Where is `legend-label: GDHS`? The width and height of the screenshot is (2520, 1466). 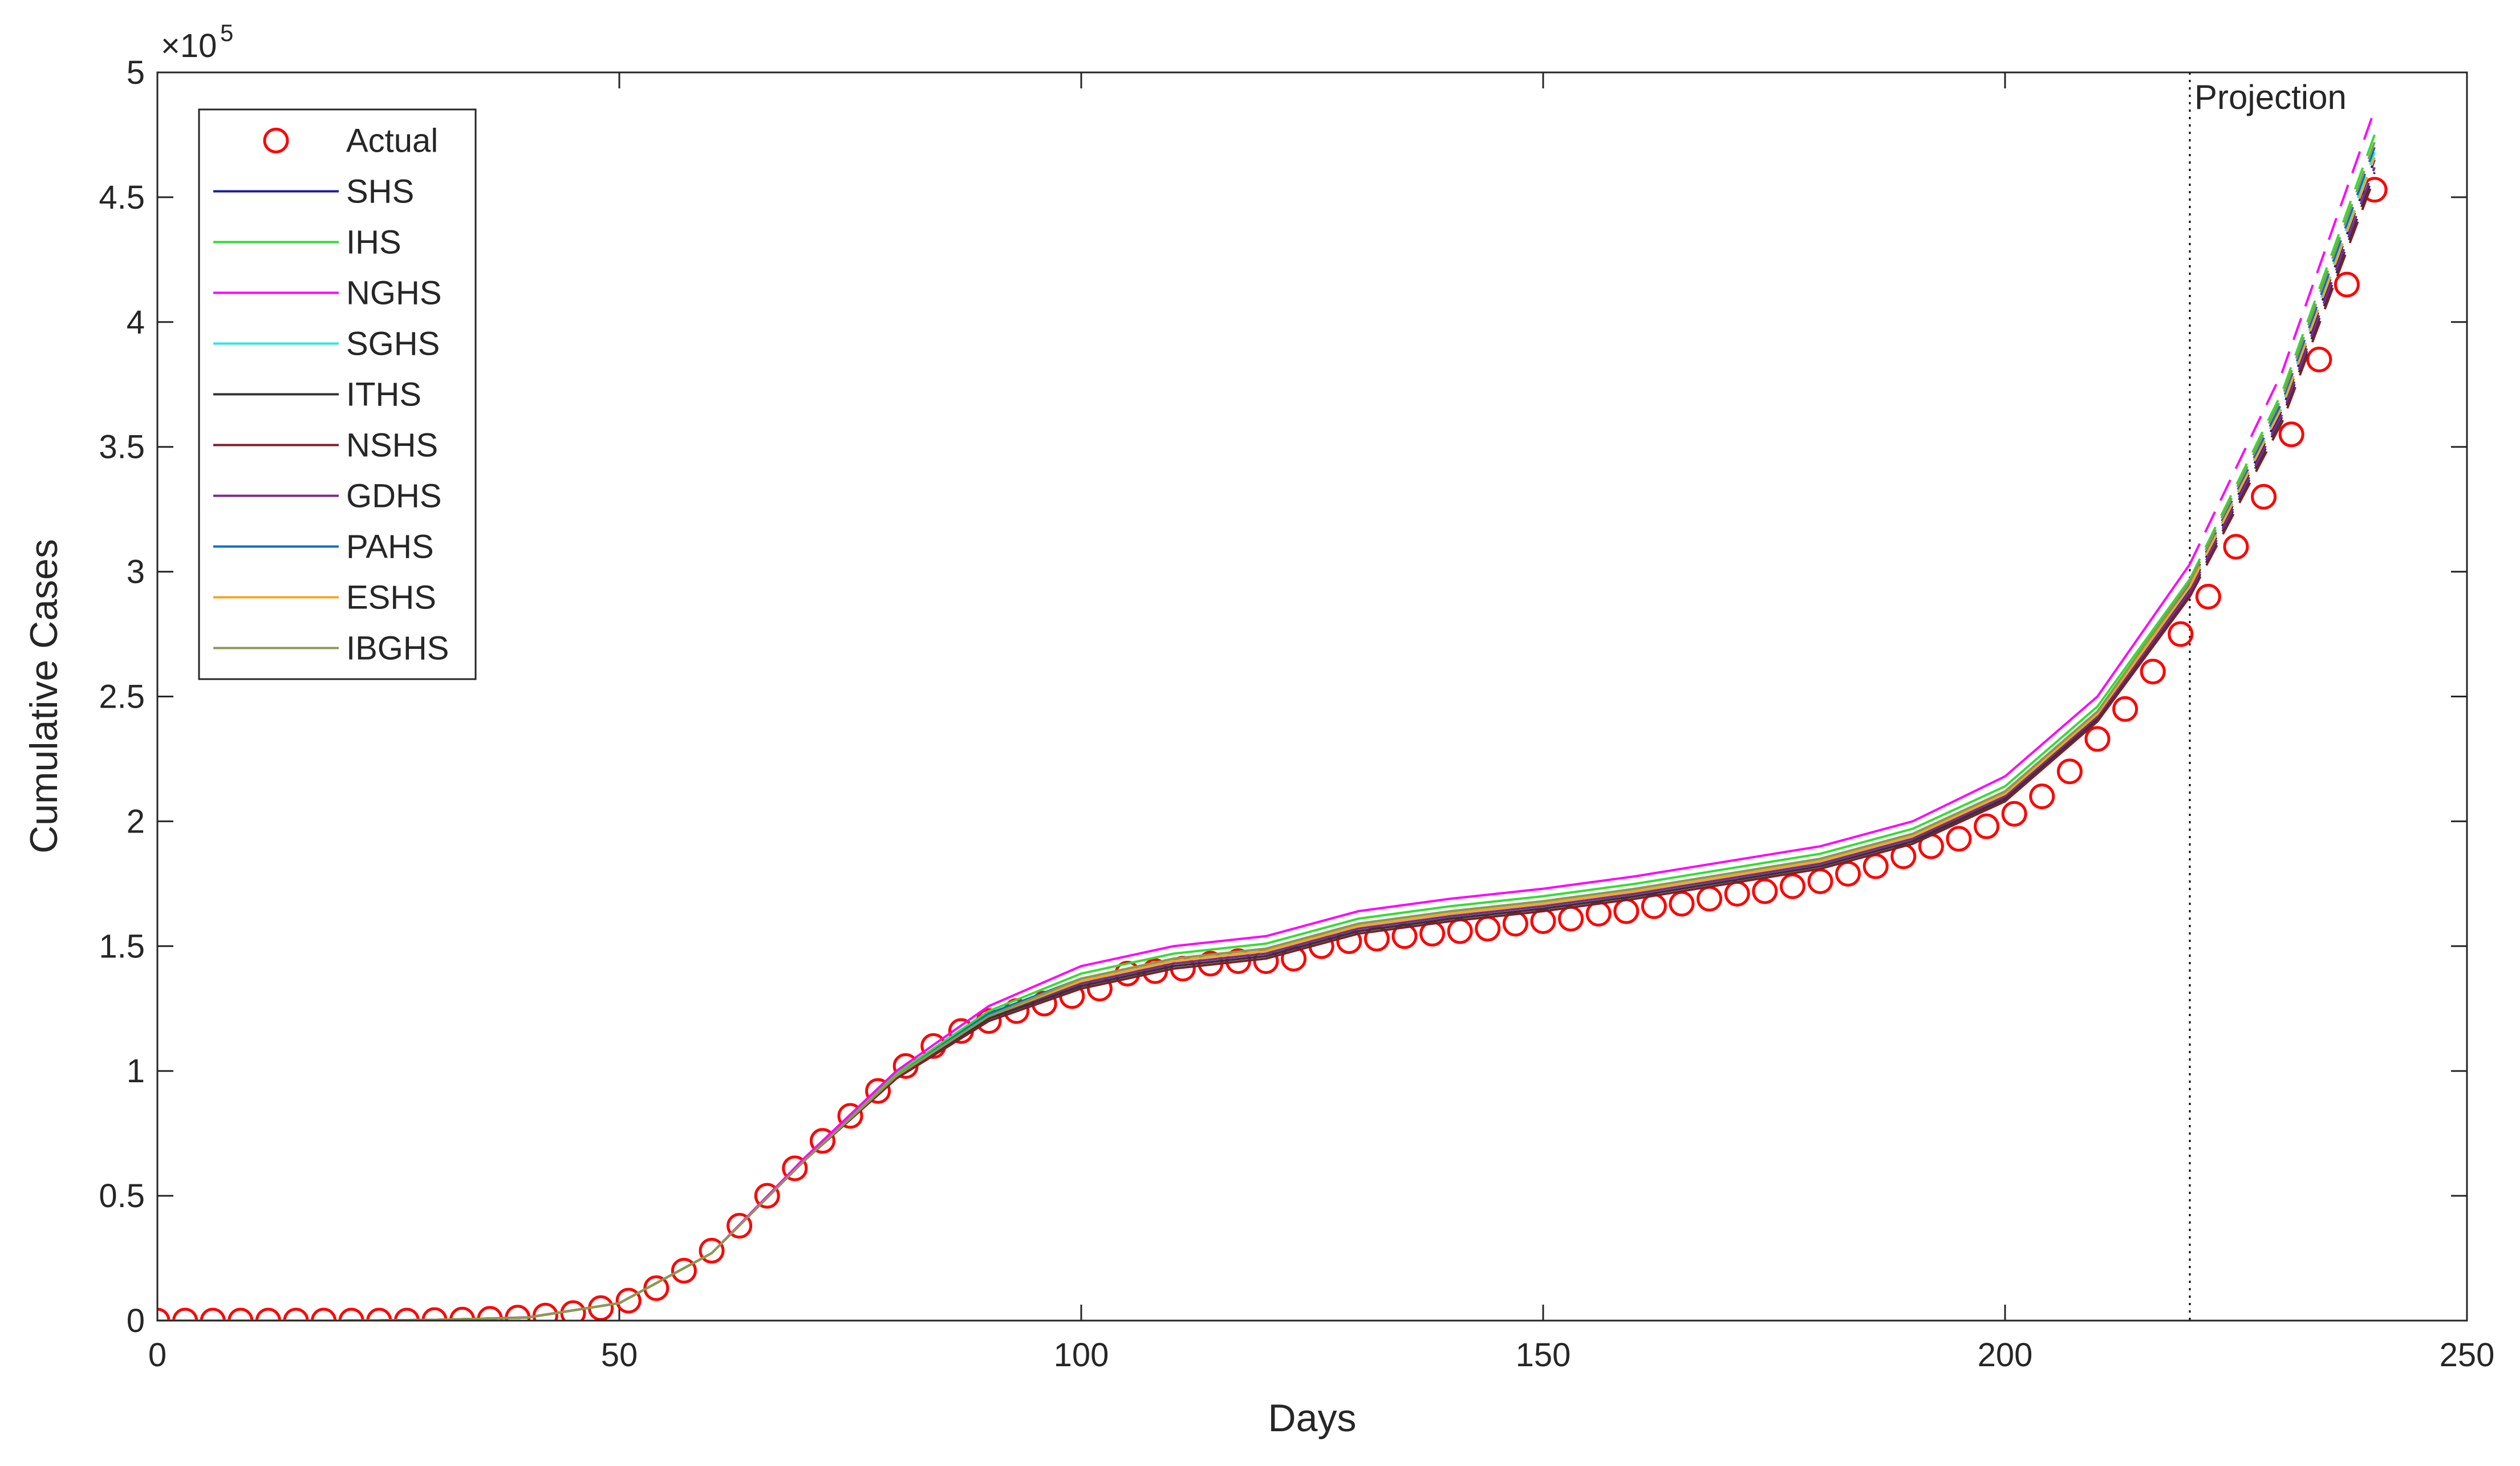 legend-label: GDHS is located at coordinates (394, 496).